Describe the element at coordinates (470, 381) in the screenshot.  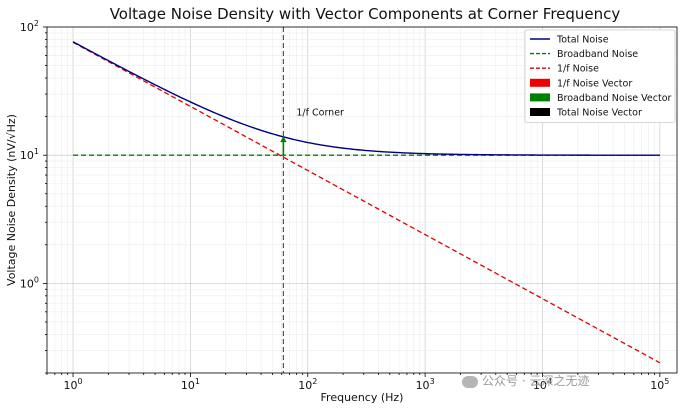
I see `wechat-icon` at that location.